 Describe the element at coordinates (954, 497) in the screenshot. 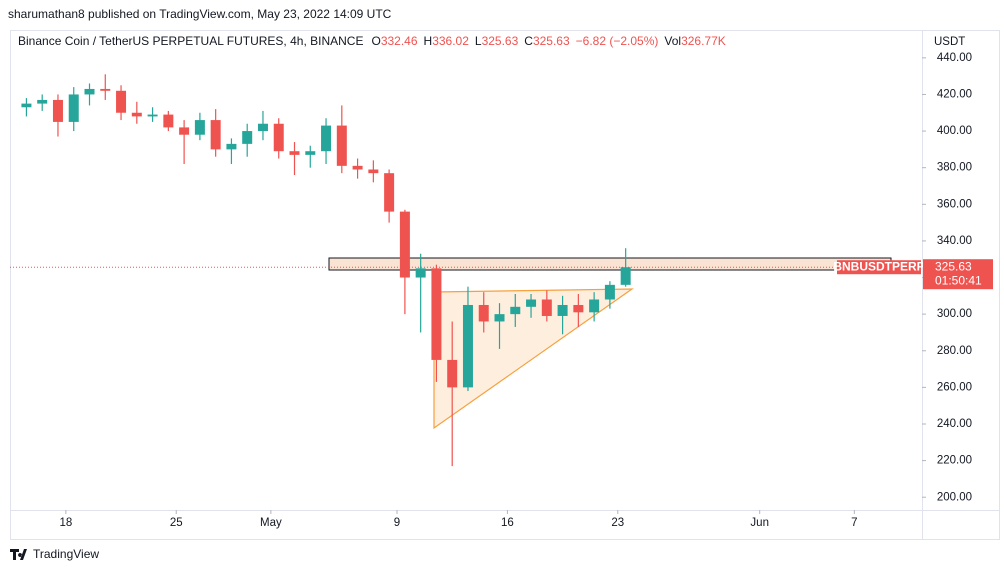

I see `y-tick-label: 200.00` at that location.